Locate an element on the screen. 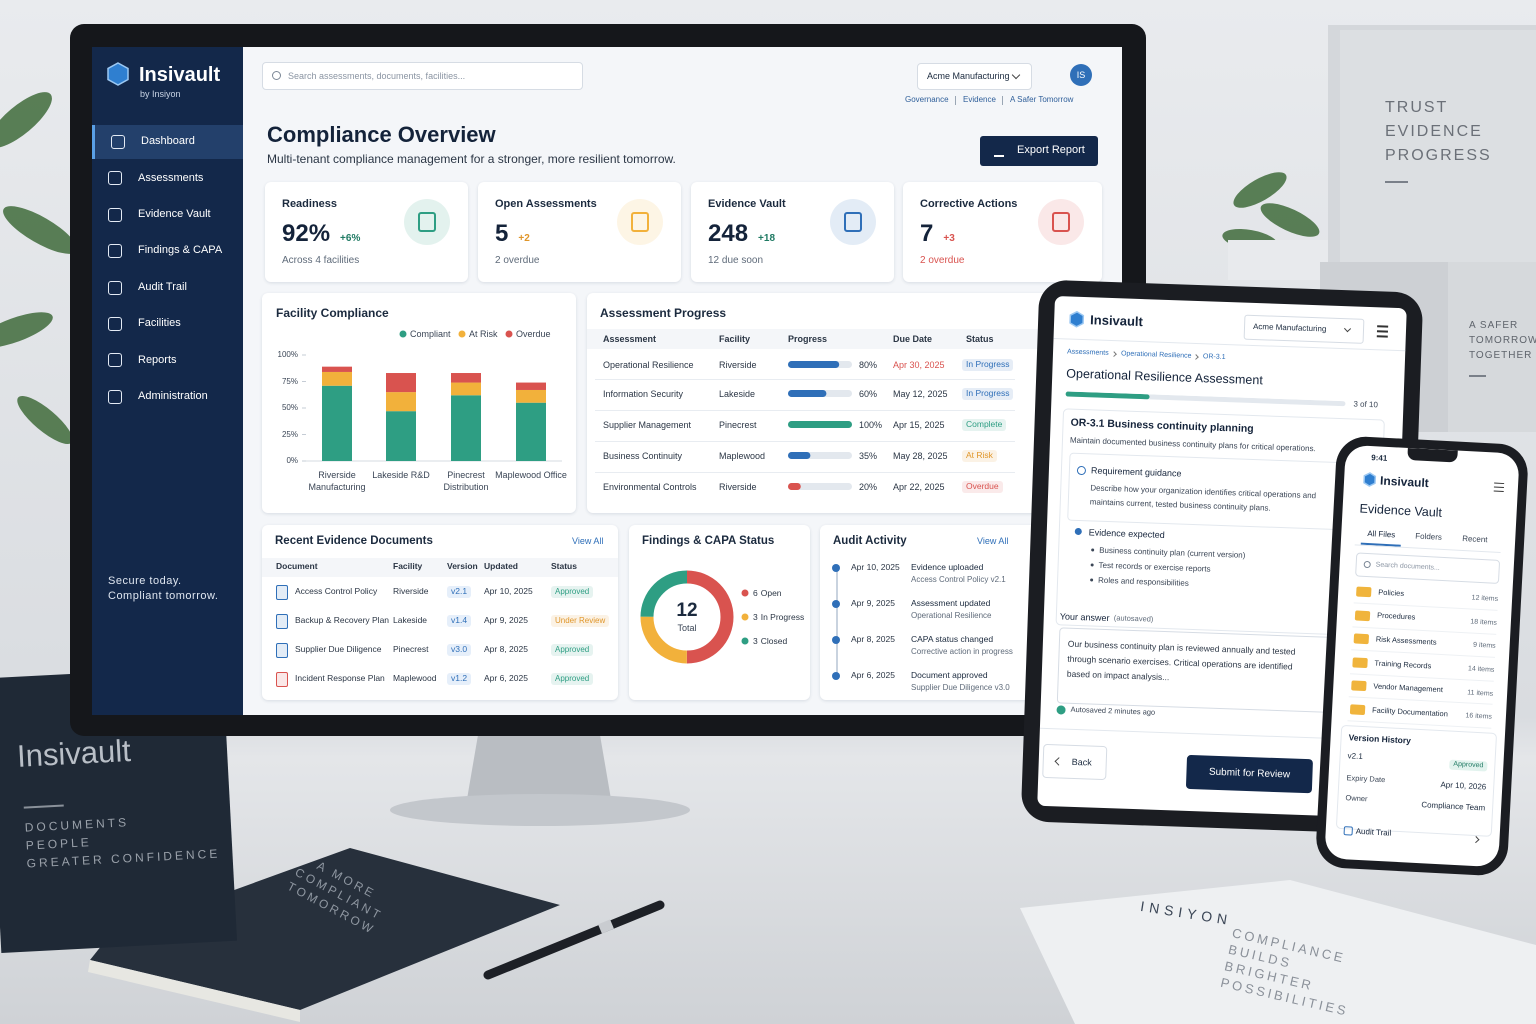 This screenshot has height=1024, width=1536. header-link: Governance is located at coordinates (927, 100).